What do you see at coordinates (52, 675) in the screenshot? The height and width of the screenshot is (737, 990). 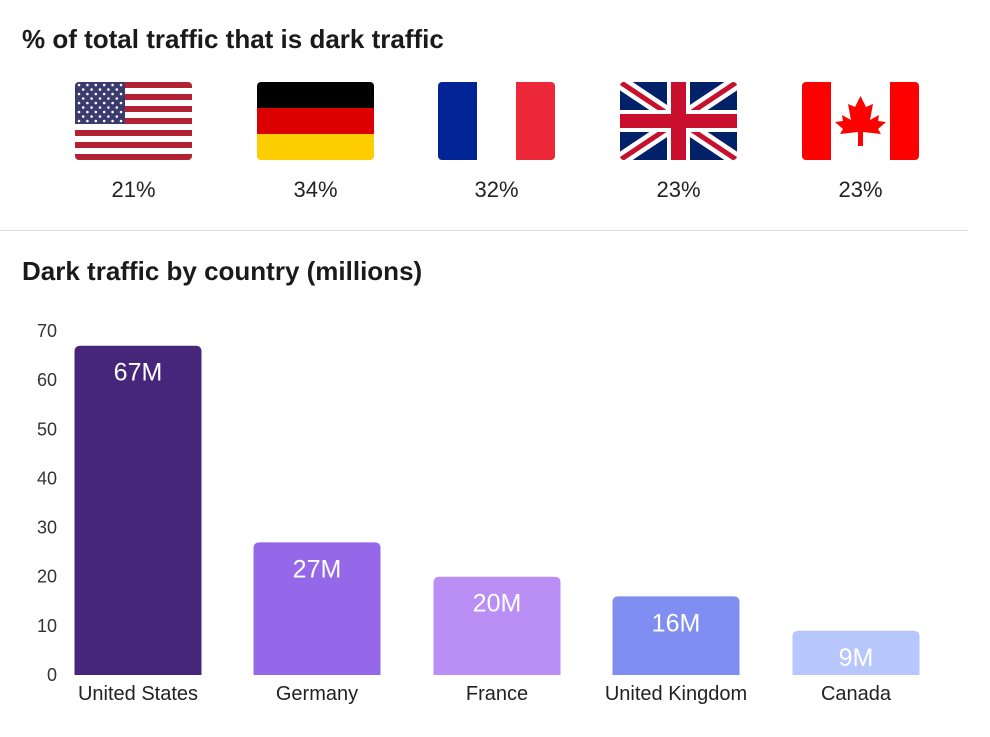 I see `y-tick-label: 0` at bounding box center [52, 675].